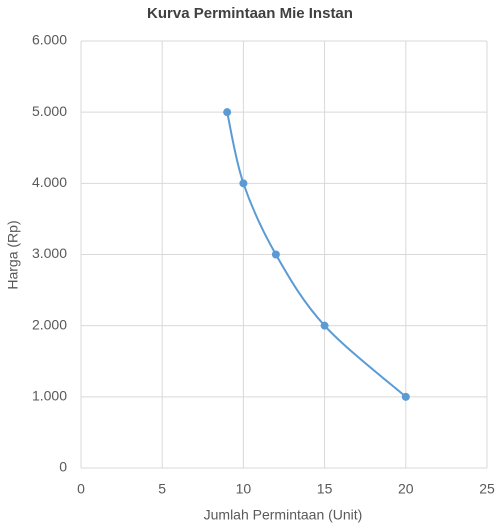  I want to click on y-tick-label: 1.000, so click(49, 396).